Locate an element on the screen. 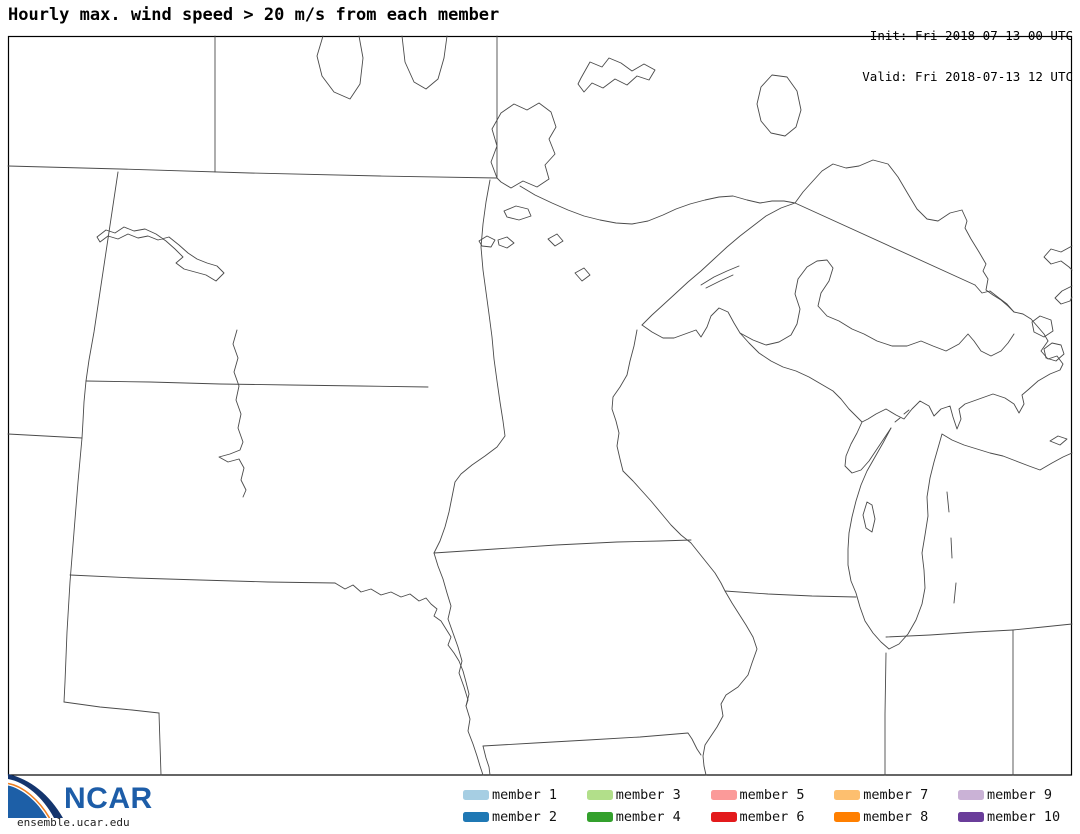 The image size is (1080, 834). missouri-river is located at coordinates (409, 679).